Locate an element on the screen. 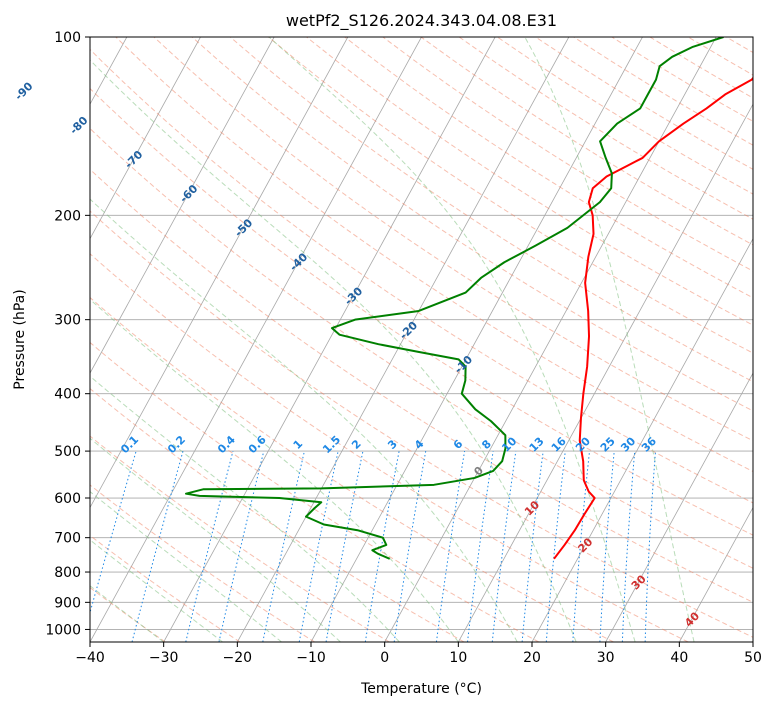 The width and height of the screenshot is (775, 708). x-axis-label: Temperature (°C) is located at coordinates (421, 689).